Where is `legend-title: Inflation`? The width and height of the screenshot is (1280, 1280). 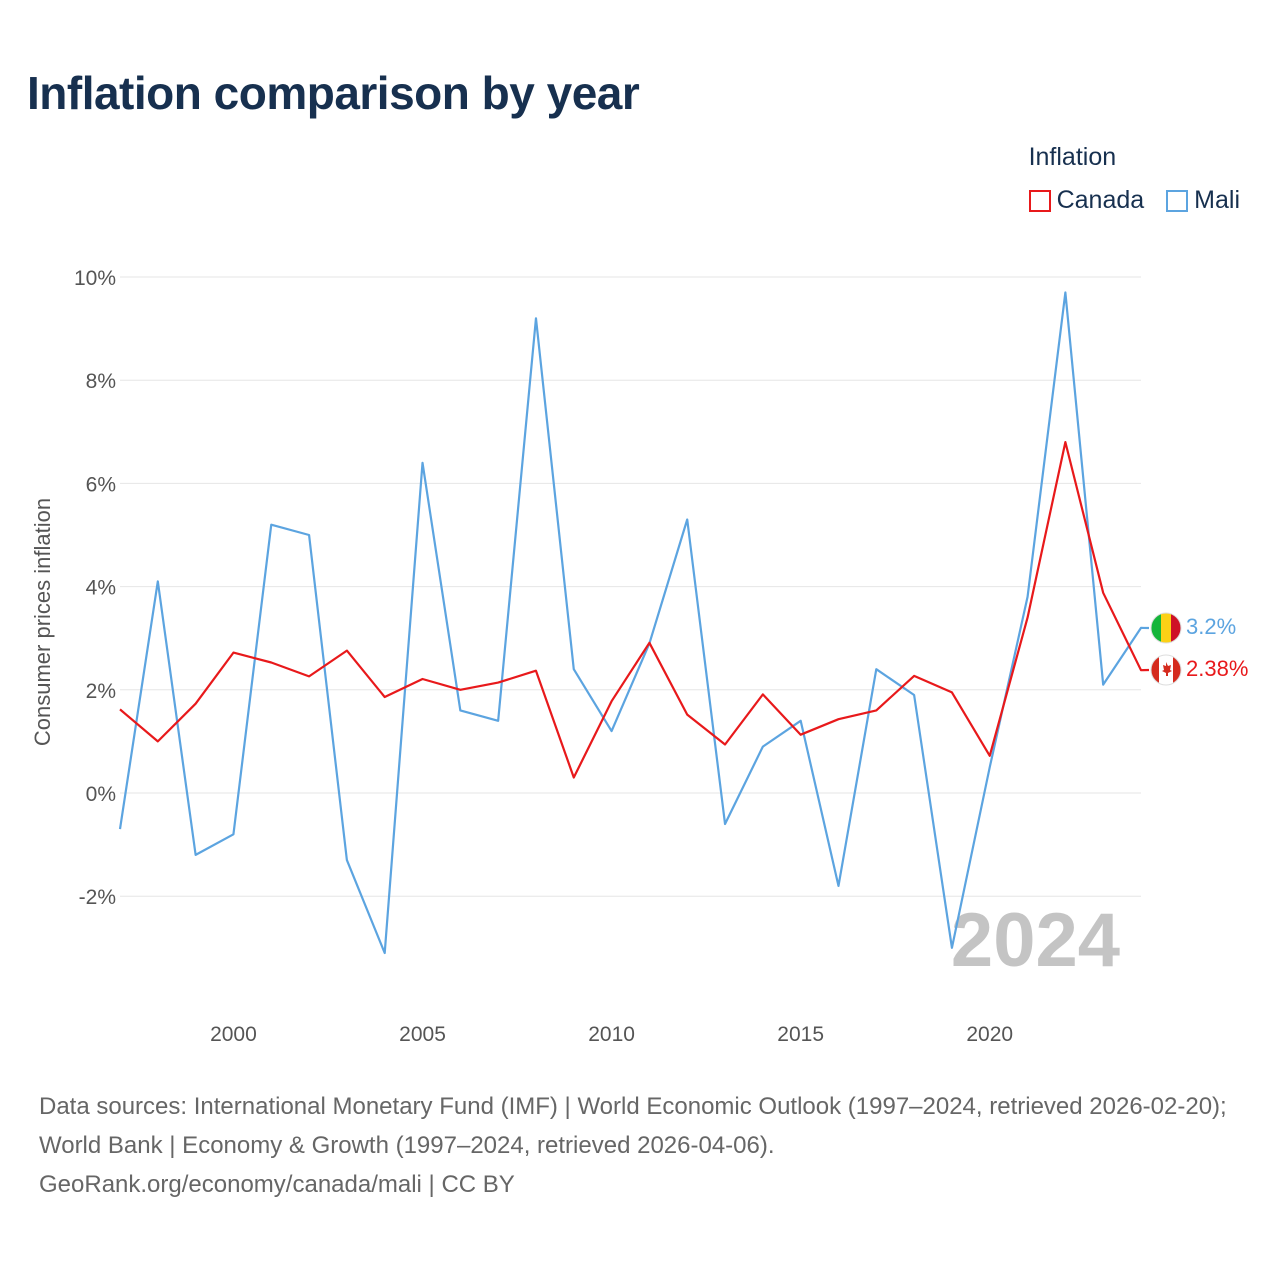
legend-title: Inflation is located at coordinates (1072, 157).